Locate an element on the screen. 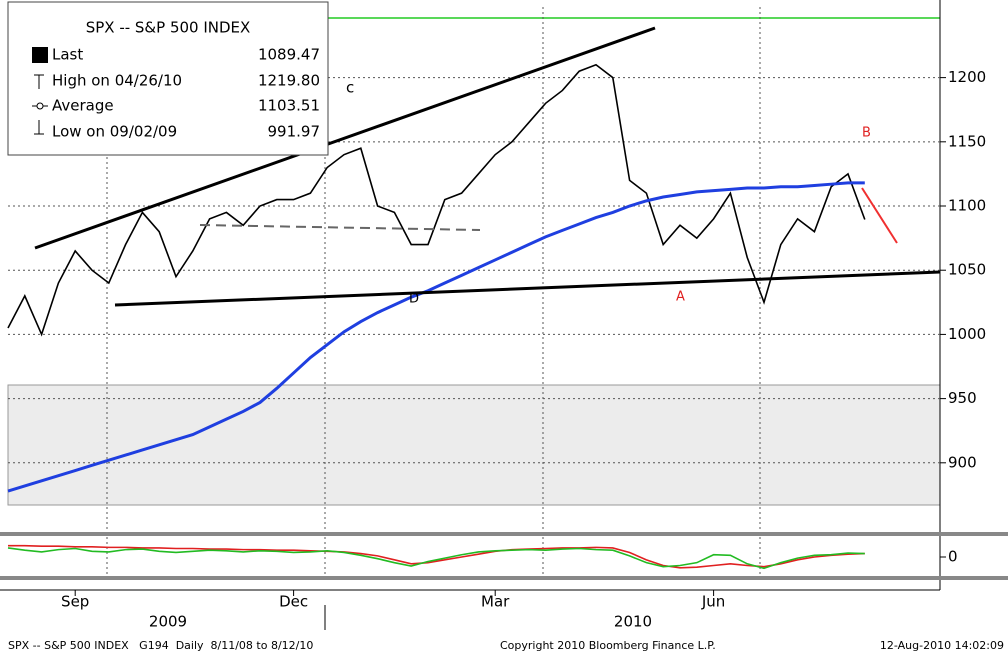 This screenshot has height=659, width=1008. annotation: D is located at coordinates (414, 299).